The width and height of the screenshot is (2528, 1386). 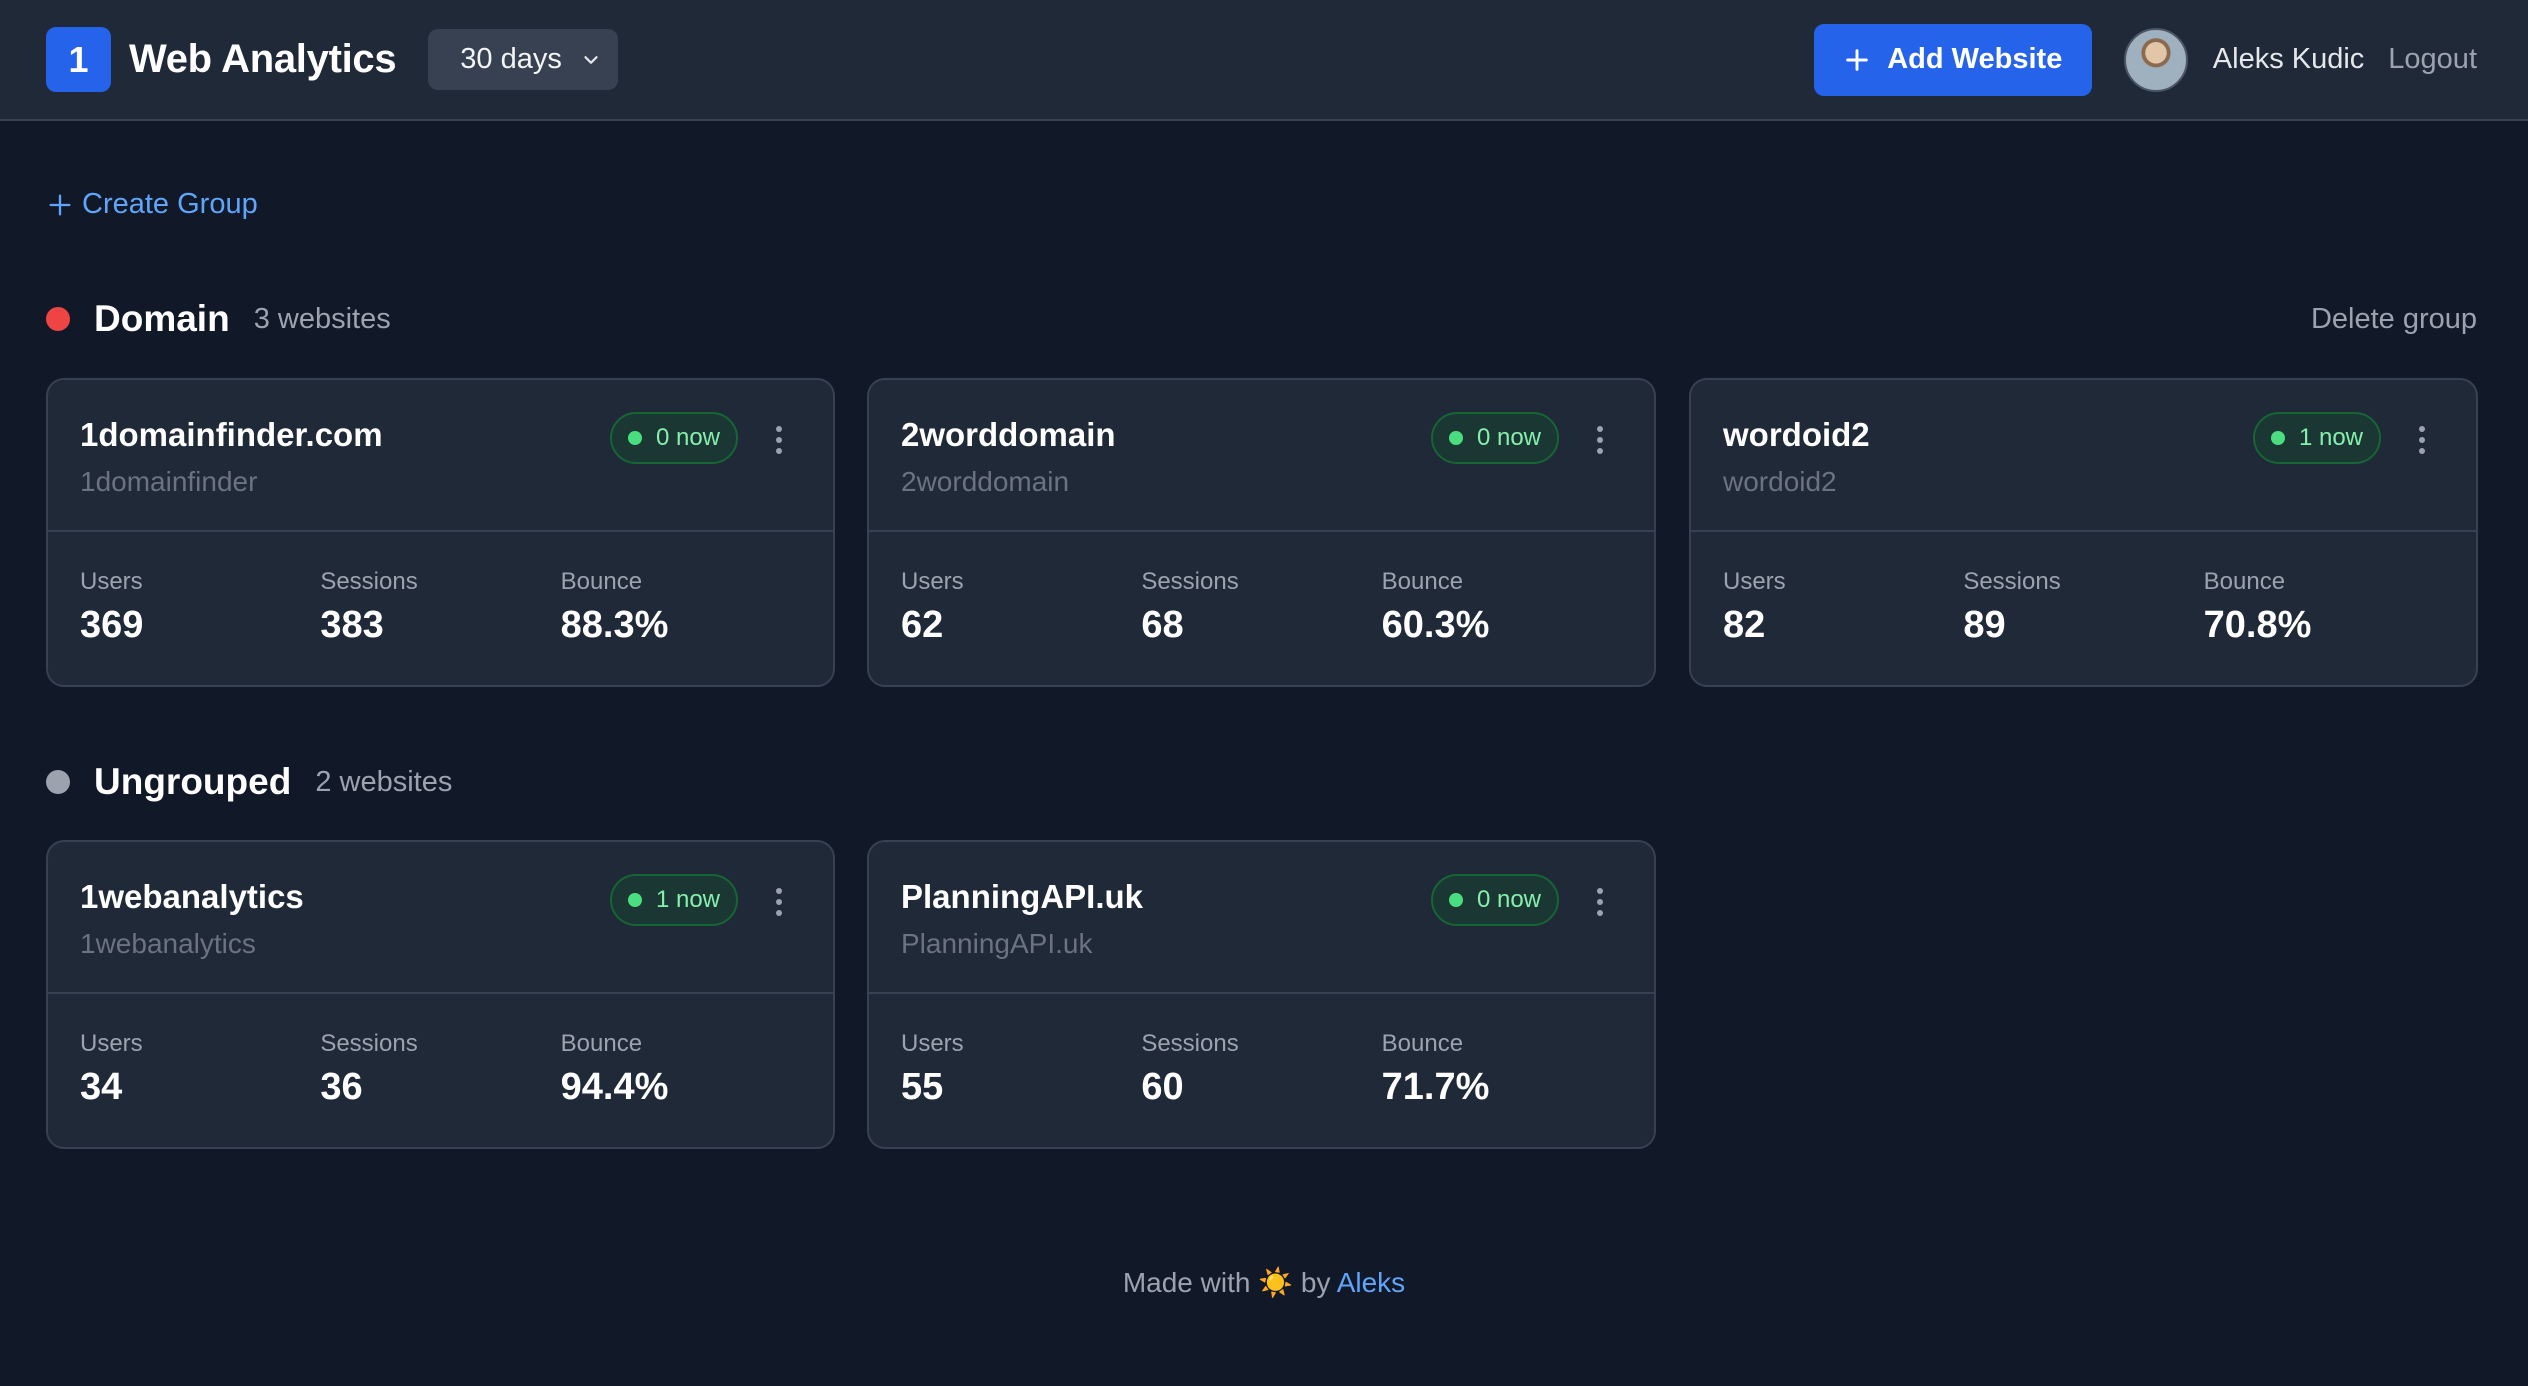 I want to click on group-count: 3 websites, so click(x=322, y=318).